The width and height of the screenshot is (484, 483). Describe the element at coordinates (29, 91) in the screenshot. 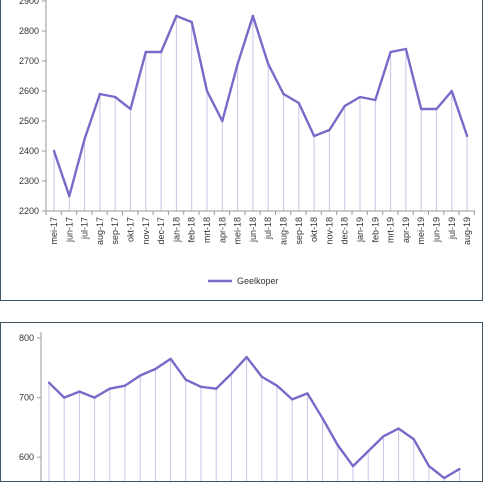

I see `y-tick-label: 2600` at that location.